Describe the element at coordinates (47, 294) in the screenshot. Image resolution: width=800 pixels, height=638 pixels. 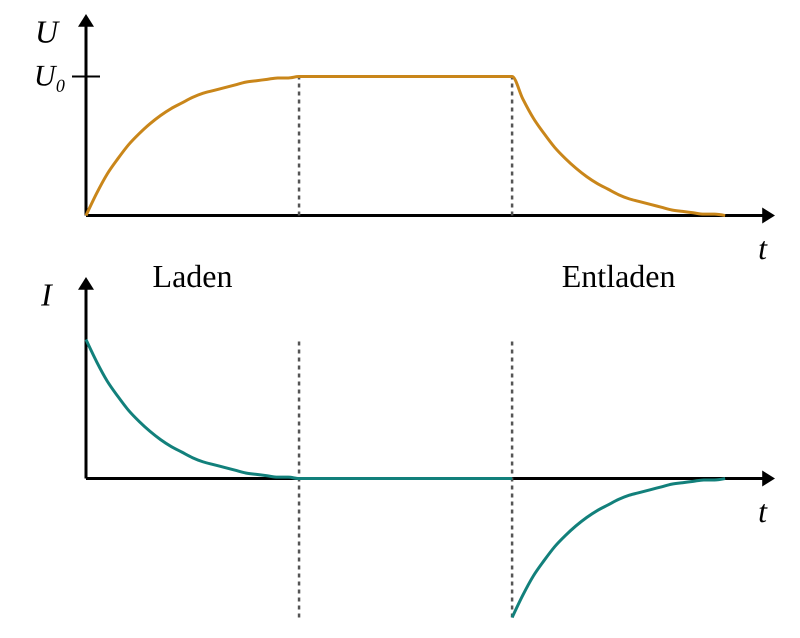
I see `y-axis-title: I` at that location.